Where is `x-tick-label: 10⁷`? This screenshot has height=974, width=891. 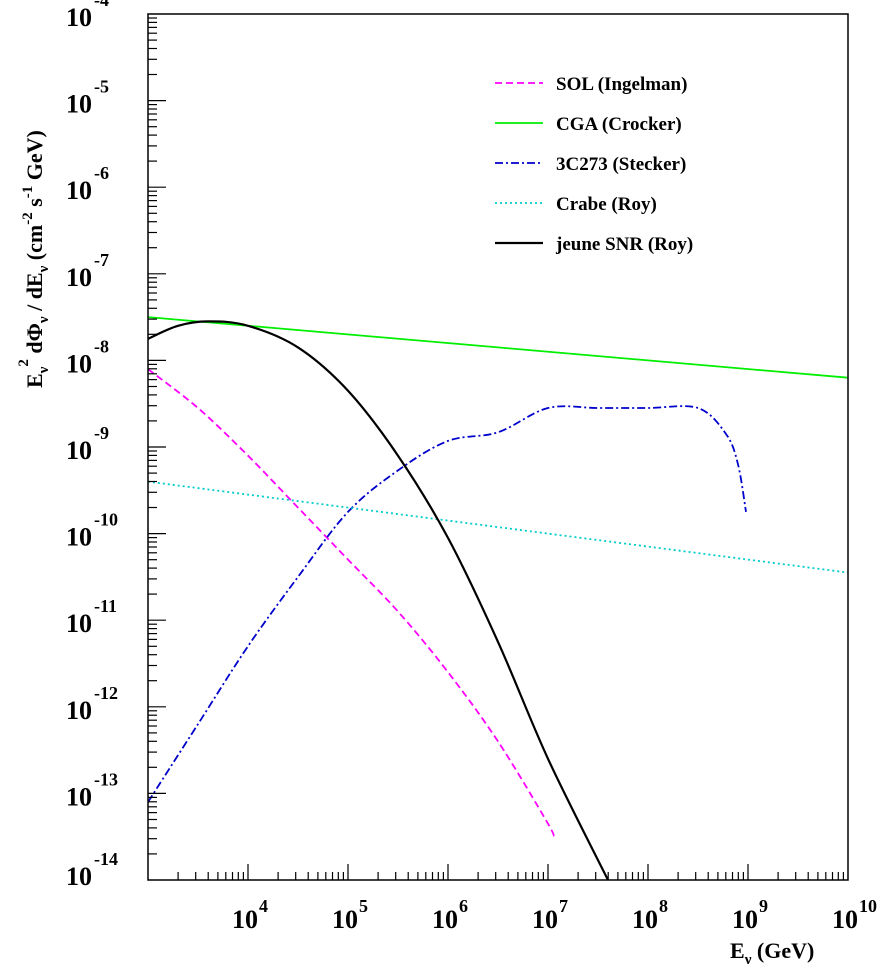
x-tick-label: 10⁷ is located at coordinates (550, 915).